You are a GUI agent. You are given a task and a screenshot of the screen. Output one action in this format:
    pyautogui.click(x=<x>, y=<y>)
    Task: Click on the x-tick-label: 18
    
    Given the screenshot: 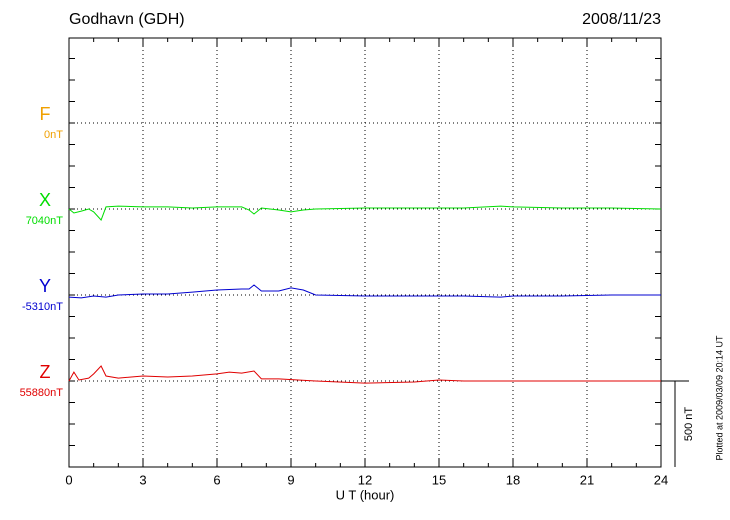 What is the action you would take?
    pyautogui.click(x=513, y=479)
    